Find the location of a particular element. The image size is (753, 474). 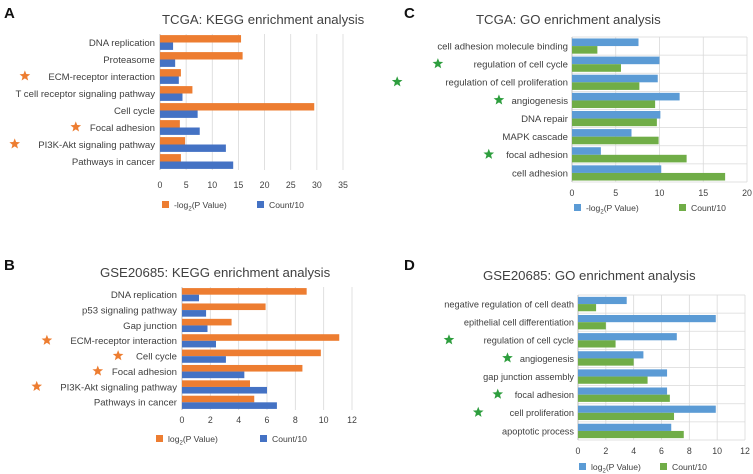

tick-label: 20 is located at coordinates (265, 185).